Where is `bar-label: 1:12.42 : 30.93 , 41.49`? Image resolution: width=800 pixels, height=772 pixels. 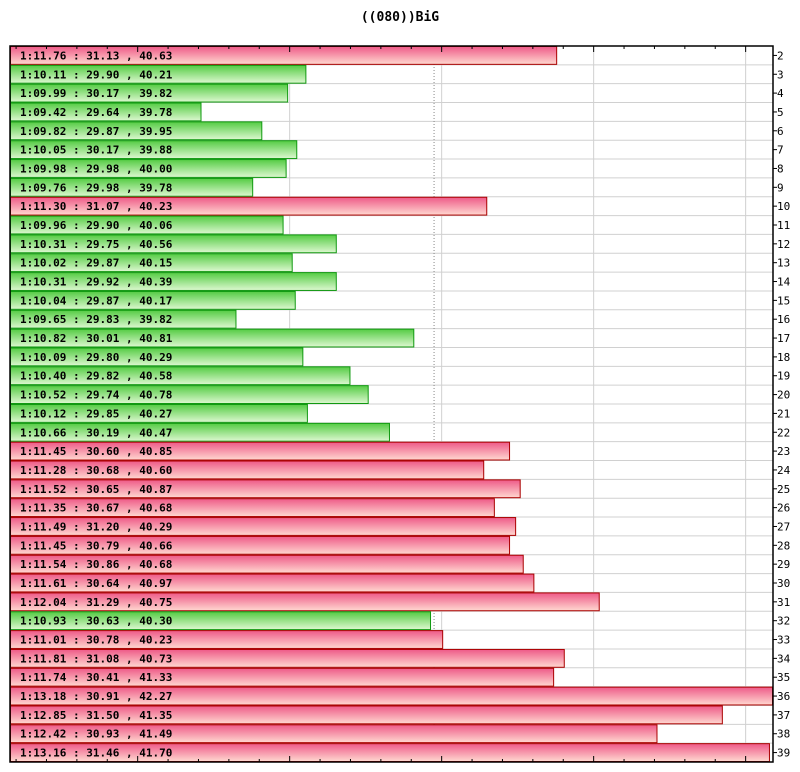 bar-label: 1:12.42 : 30.93 , 41.49 is located at coordinates (96, 734).